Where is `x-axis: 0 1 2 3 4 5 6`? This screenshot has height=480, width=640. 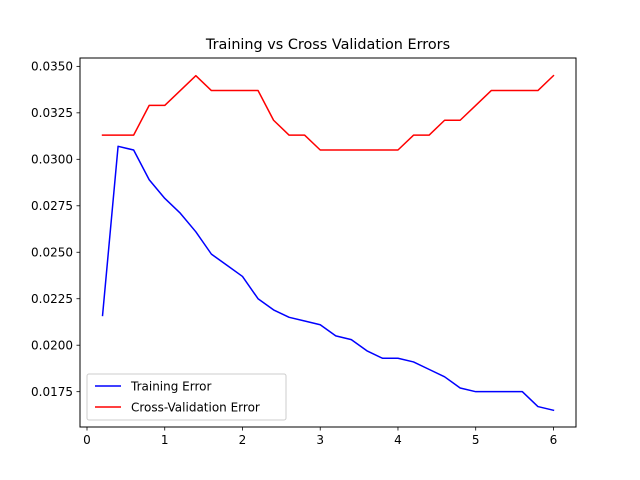 x-axis: 0 1 2 3 4 5 6 is located at coordinates (320, 437).